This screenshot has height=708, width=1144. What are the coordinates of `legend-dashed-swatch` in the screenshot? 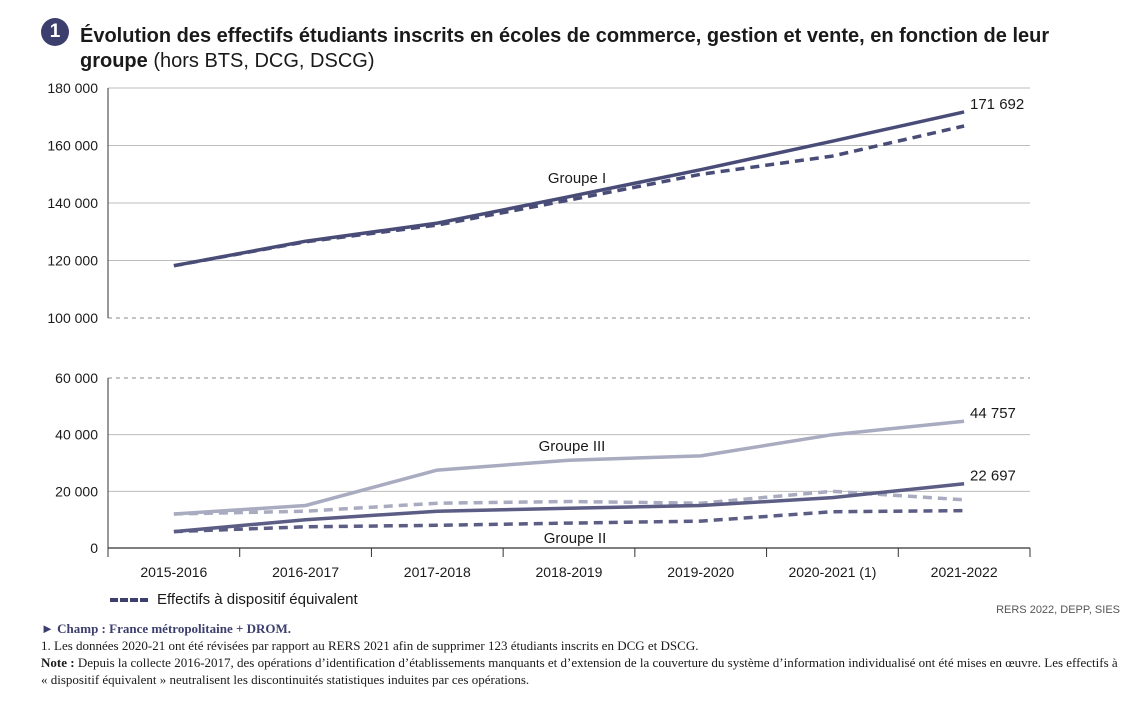 It's located at (129, 599).